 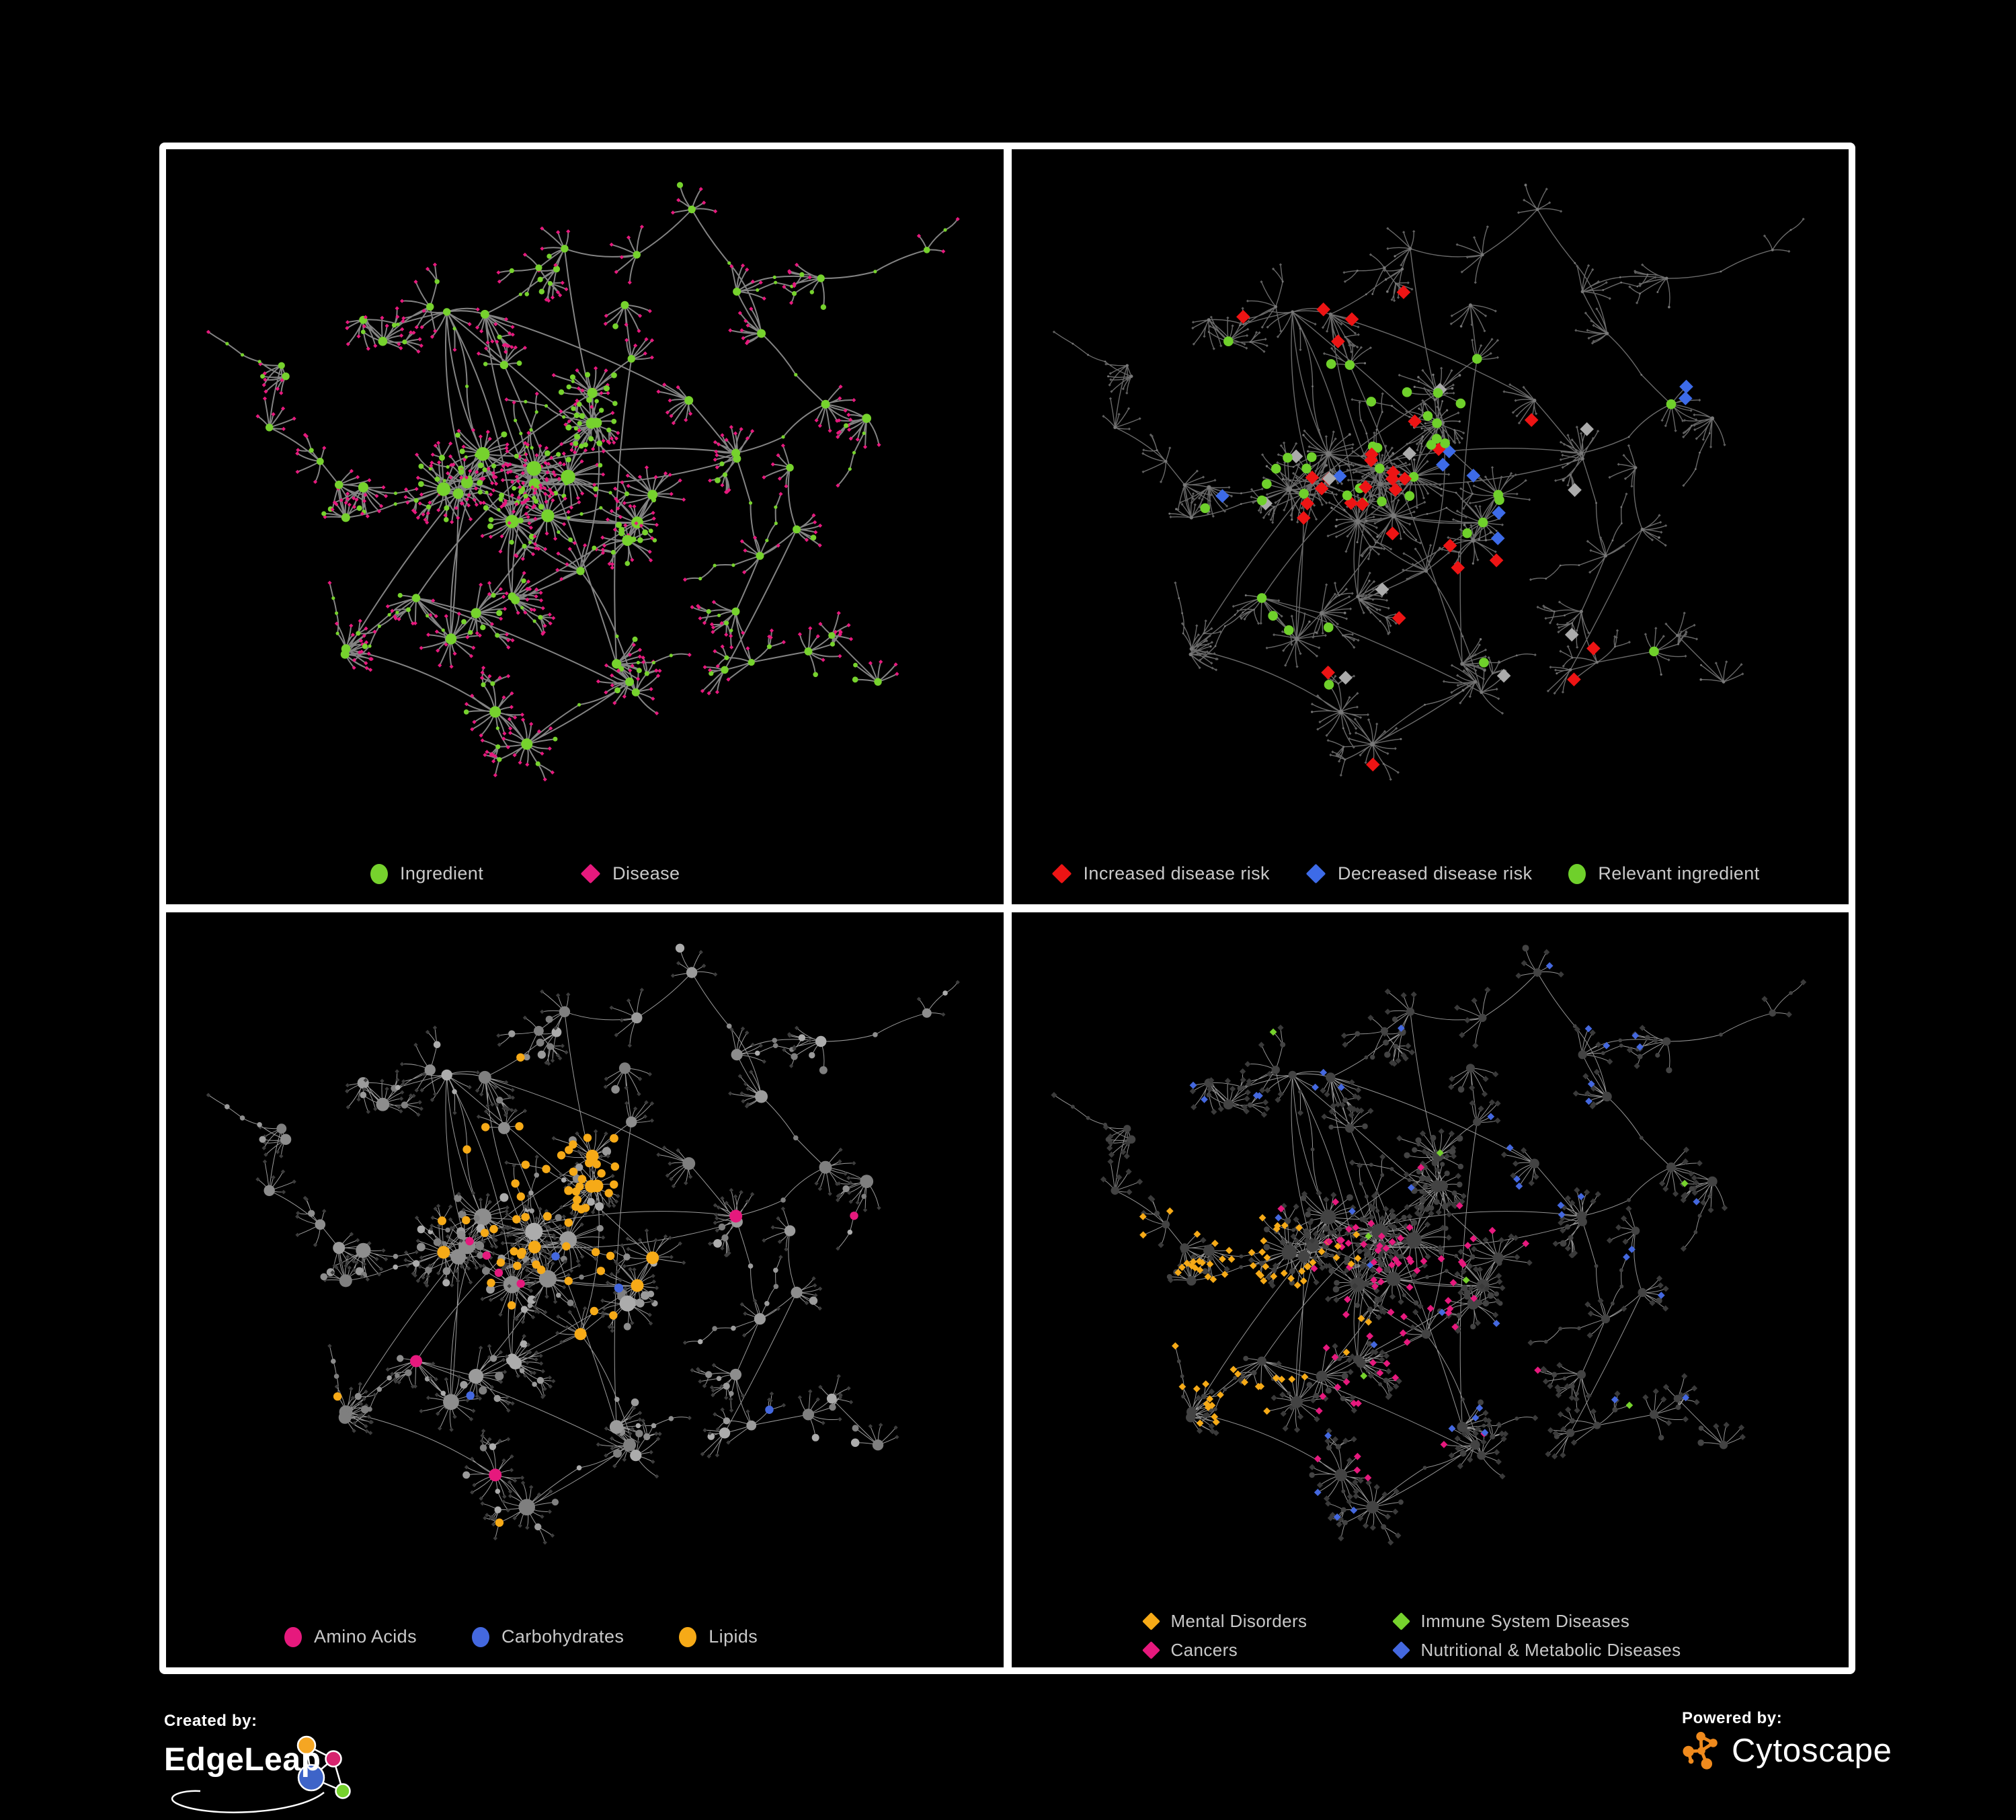 What do you see at coordinates (1204, 1650) in the screenshot?
I see `legend-label: Cancers` at bounding box center [1204, 1650].